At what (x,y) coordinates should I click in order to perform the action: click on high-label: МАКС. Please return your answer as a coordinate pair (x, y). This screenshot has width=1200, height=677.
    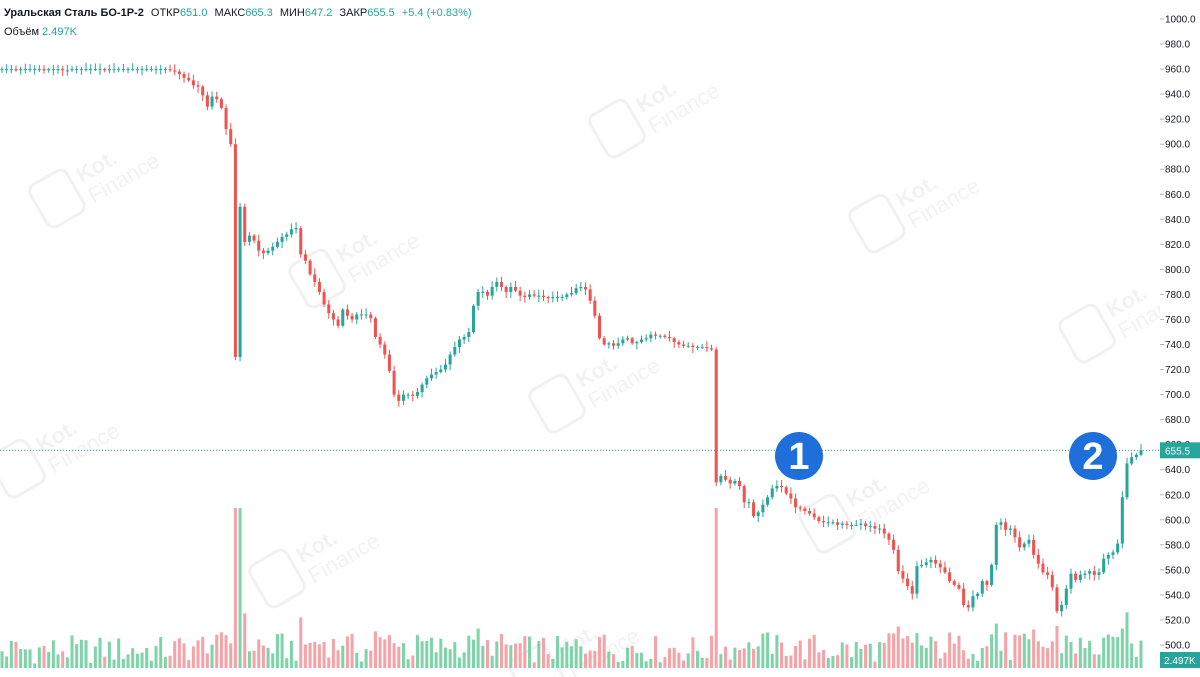
    Looking at the image, I should click on (230, 13).